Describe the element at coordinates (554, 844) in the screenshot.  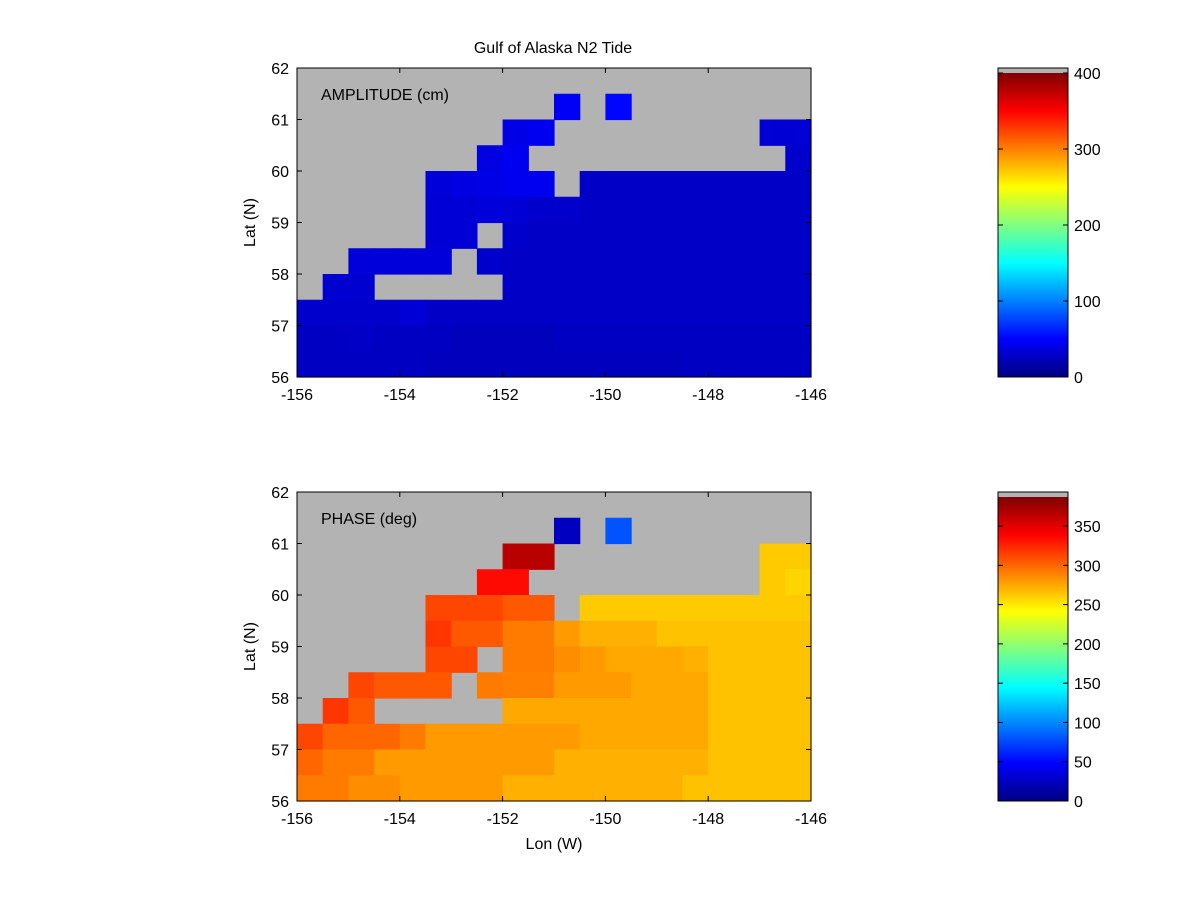
I see `x-axis-label: Lon (W)` at that location.